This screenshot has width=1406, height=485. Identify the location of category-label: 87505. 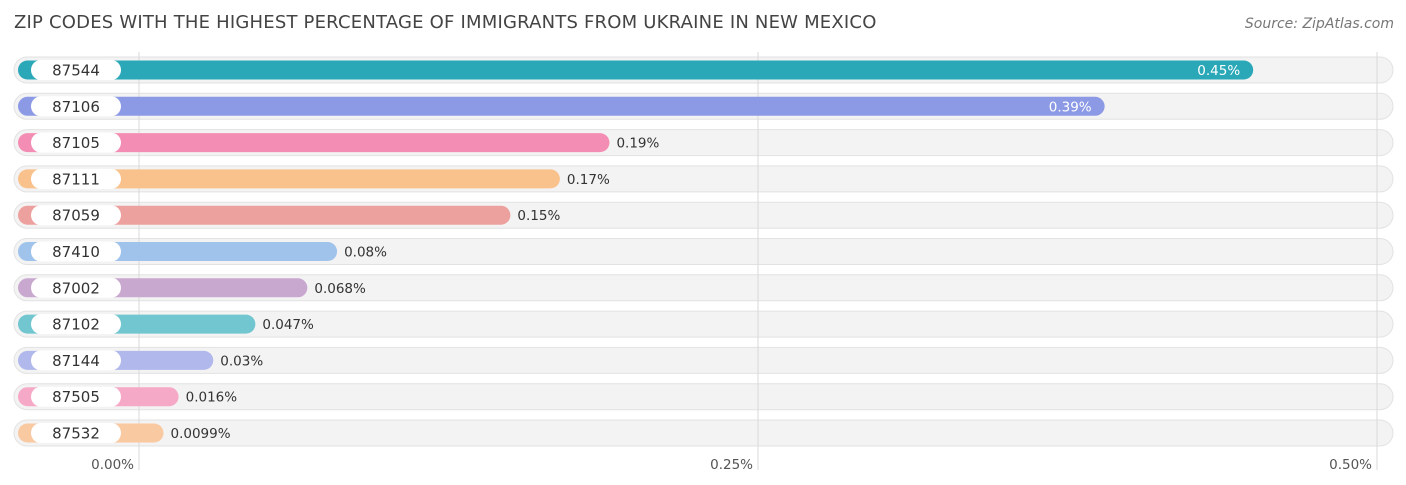
(76, 397).